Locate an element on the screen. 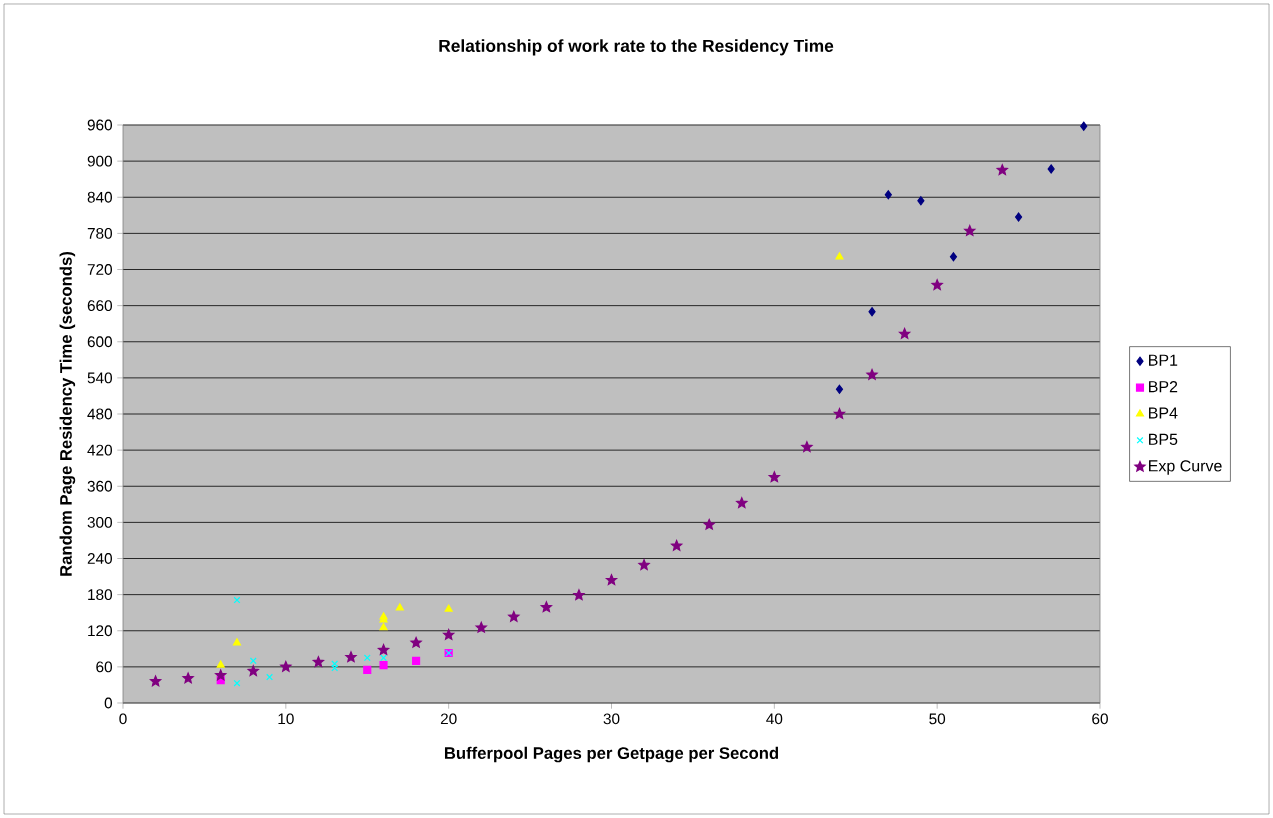 The image size is (1273, 818). legend-label: BP4 is located at coordinates (1163, 413).